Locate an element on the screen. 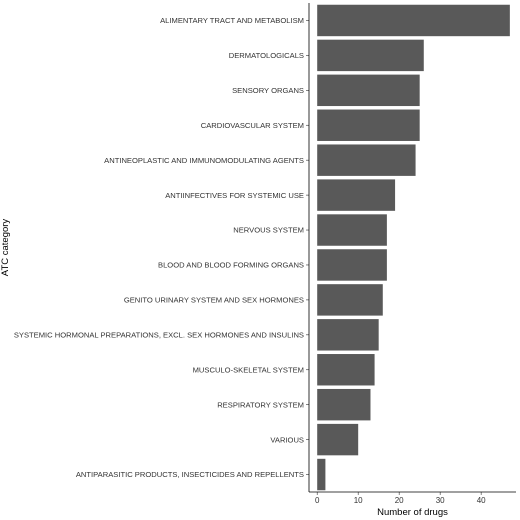 The image size is (520, 520). category-label: DERMATOLOGICALS is located at coordinates (266, 55).